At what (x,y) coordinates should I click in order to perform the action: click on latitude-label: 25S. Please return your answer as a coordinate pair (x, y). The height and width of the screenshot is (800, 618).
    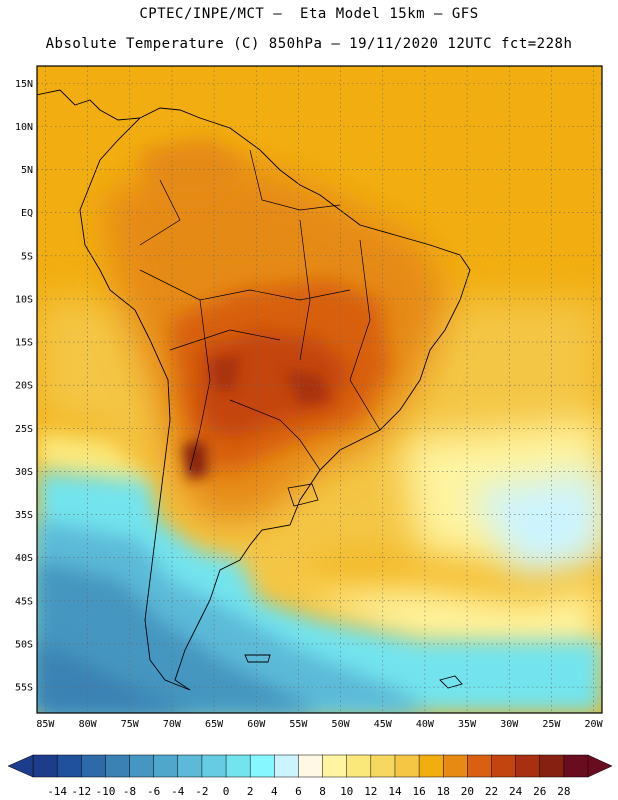
    Looking at the image, I should click on (24, 429).